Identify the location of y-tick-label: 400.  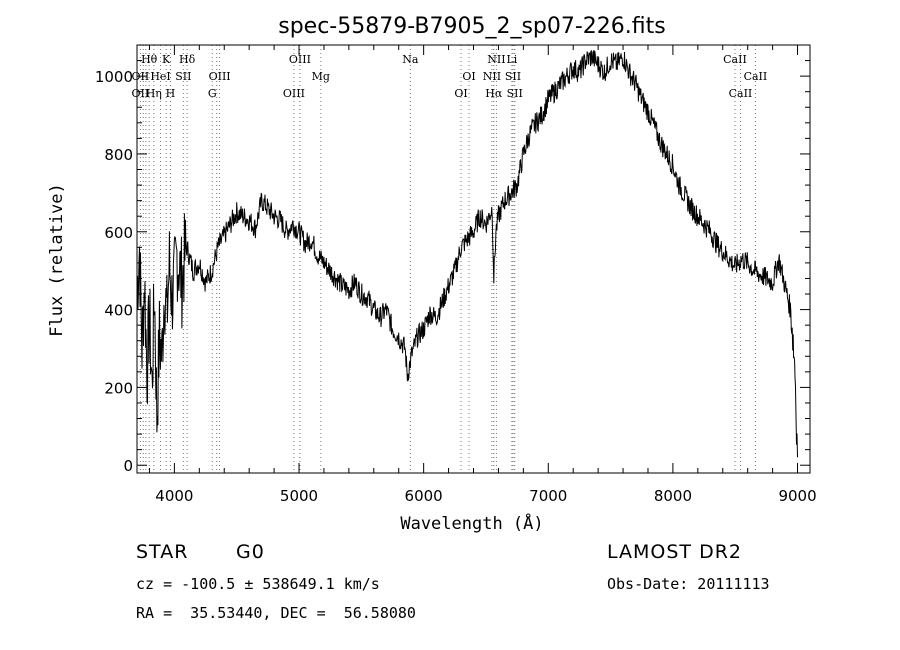
(118, 311).